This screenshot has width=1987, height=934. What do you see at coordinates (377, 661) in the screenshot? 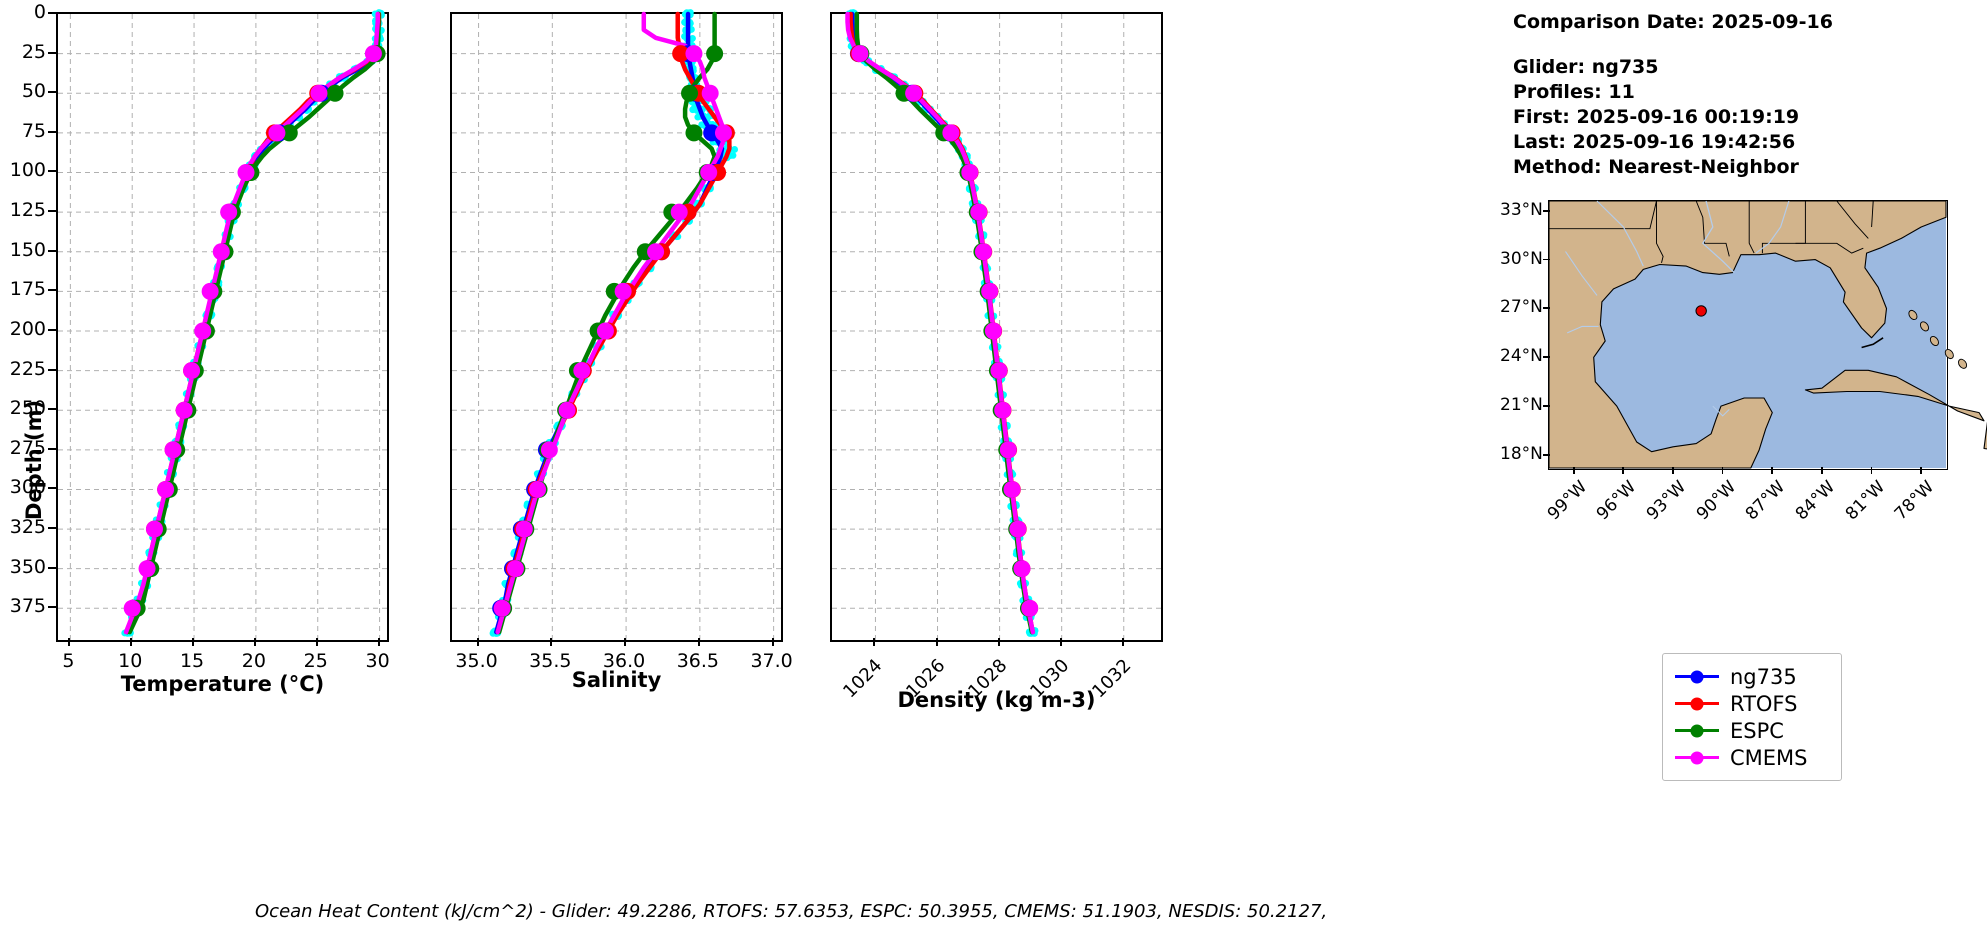
I see `x-tick-label: 30` at bounding box center [377, 661].